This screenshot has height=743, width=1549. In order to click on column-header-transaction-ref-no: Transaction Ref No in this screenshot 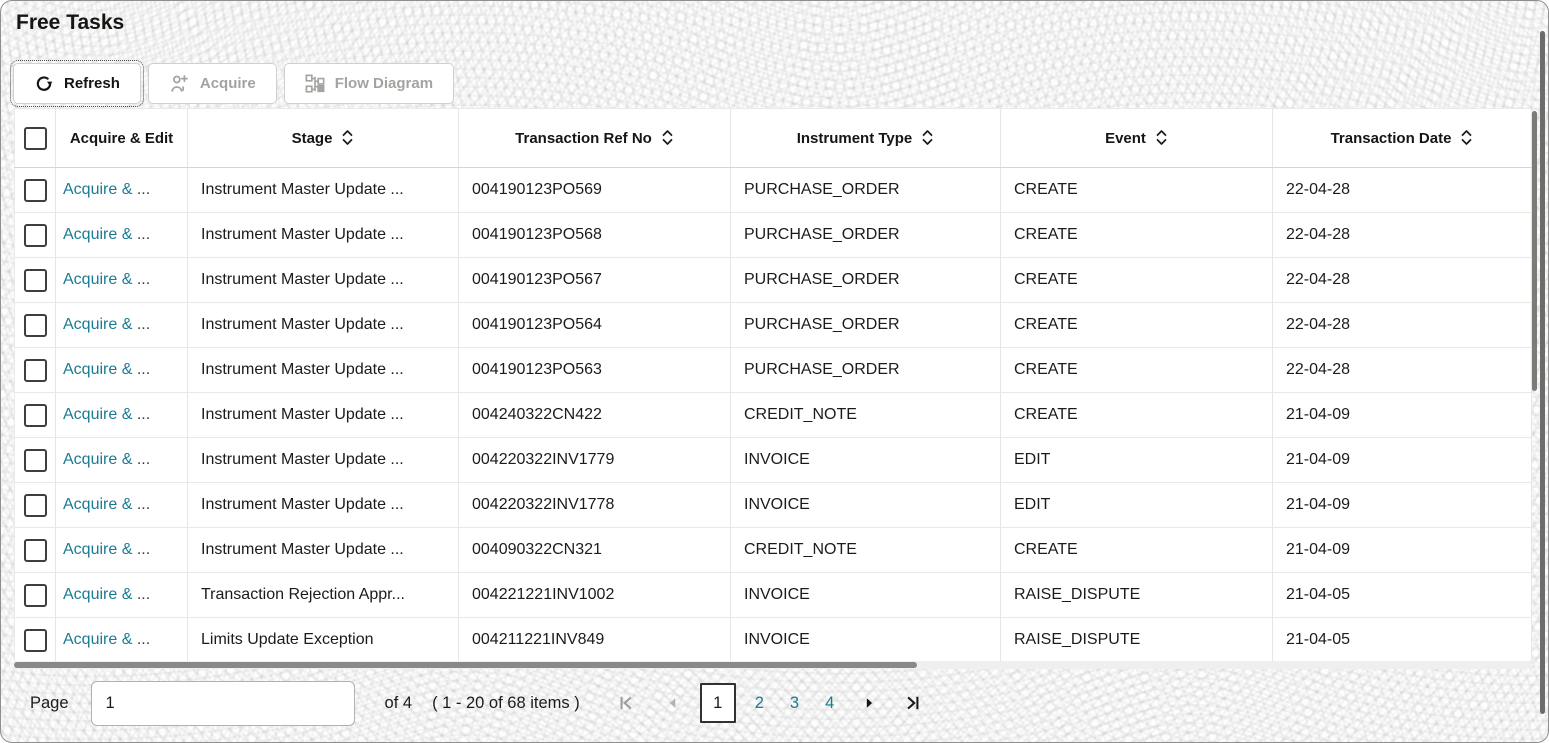, I will do `click(594, 138)`.